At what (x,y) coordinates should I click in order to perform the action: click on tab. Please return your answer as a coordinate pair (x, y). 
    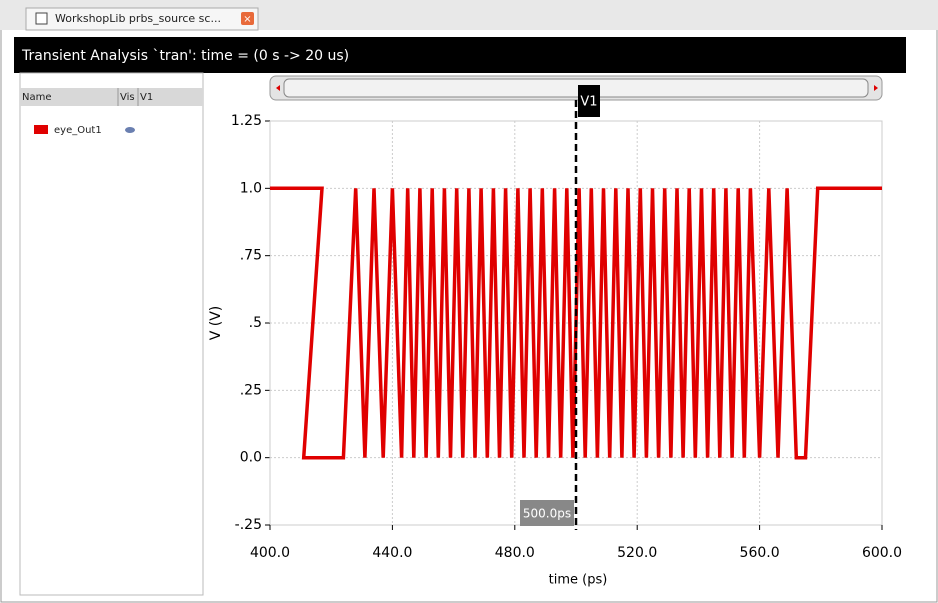
    Looking at the image, I should click on (142, 19).